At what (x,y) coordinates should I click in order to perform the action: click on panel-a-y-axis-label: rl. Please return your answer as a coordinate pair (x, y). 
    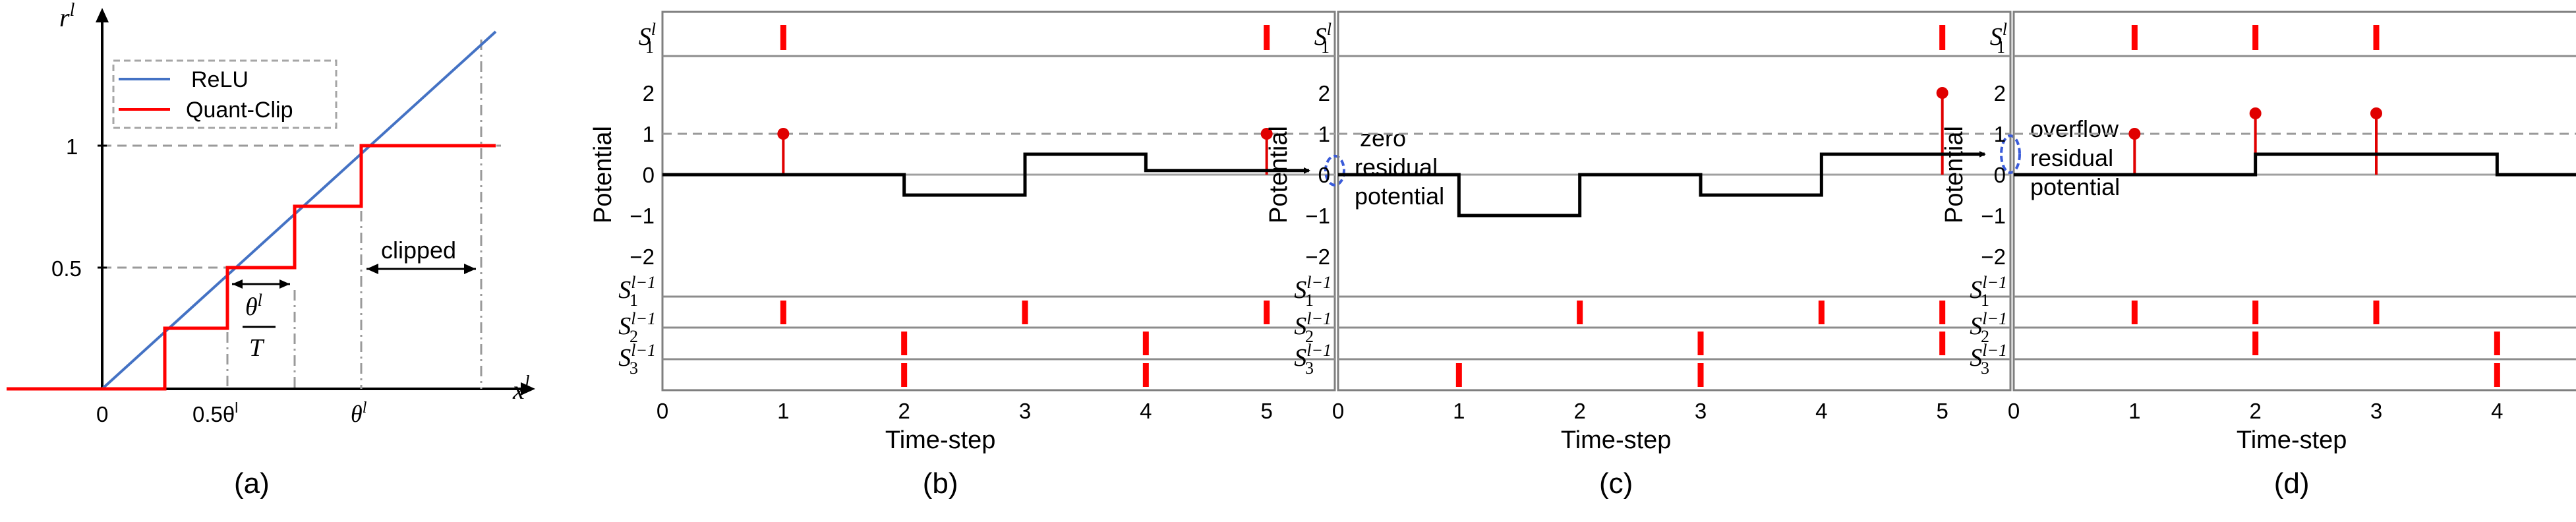
    Looking at the image, I should click on (67, 16).